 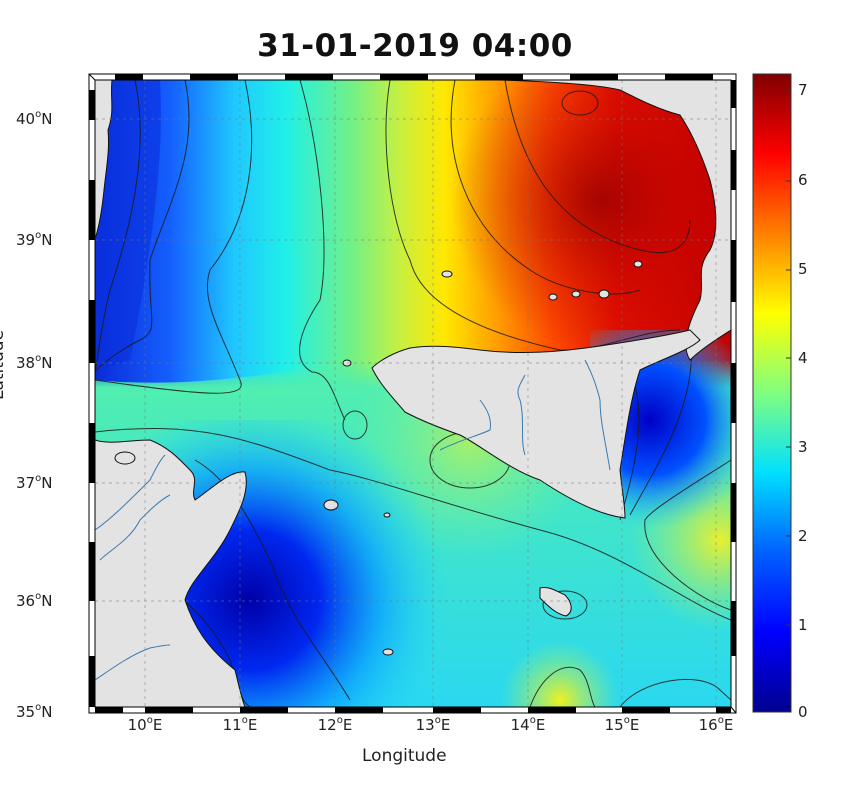 I want to click on chart-title: 31-01-2019 04:00, so click(x=415, y=46).